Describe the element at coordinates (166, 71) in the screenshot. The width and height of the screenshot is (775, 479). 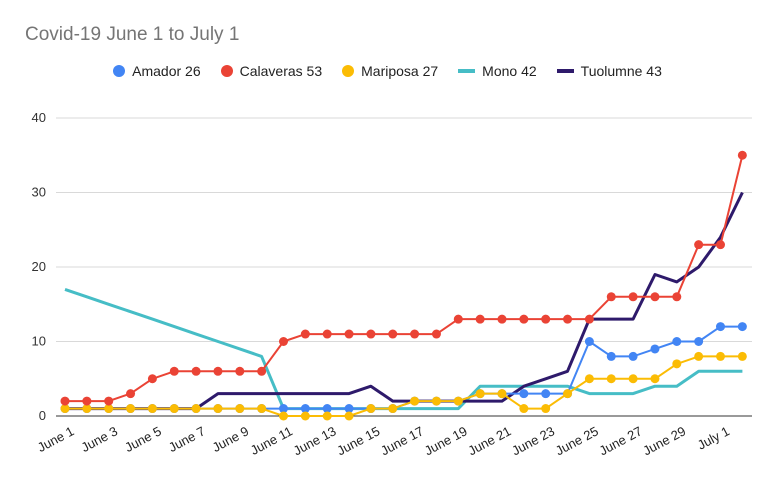
I see `legend-label-amador: Amador 26` at that location.